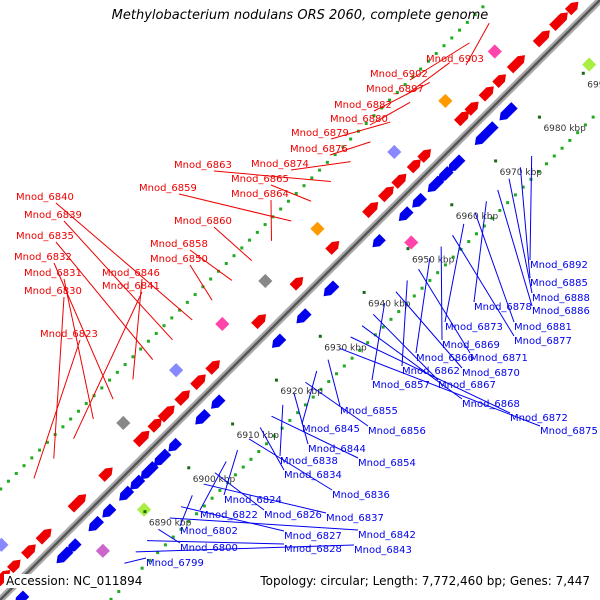 The width and height of the screenshot is (600, 600). Describe the element at coordinates (209, 531) in the screenshot. I see `gene-label-minus: Mnod_6802` at that location.